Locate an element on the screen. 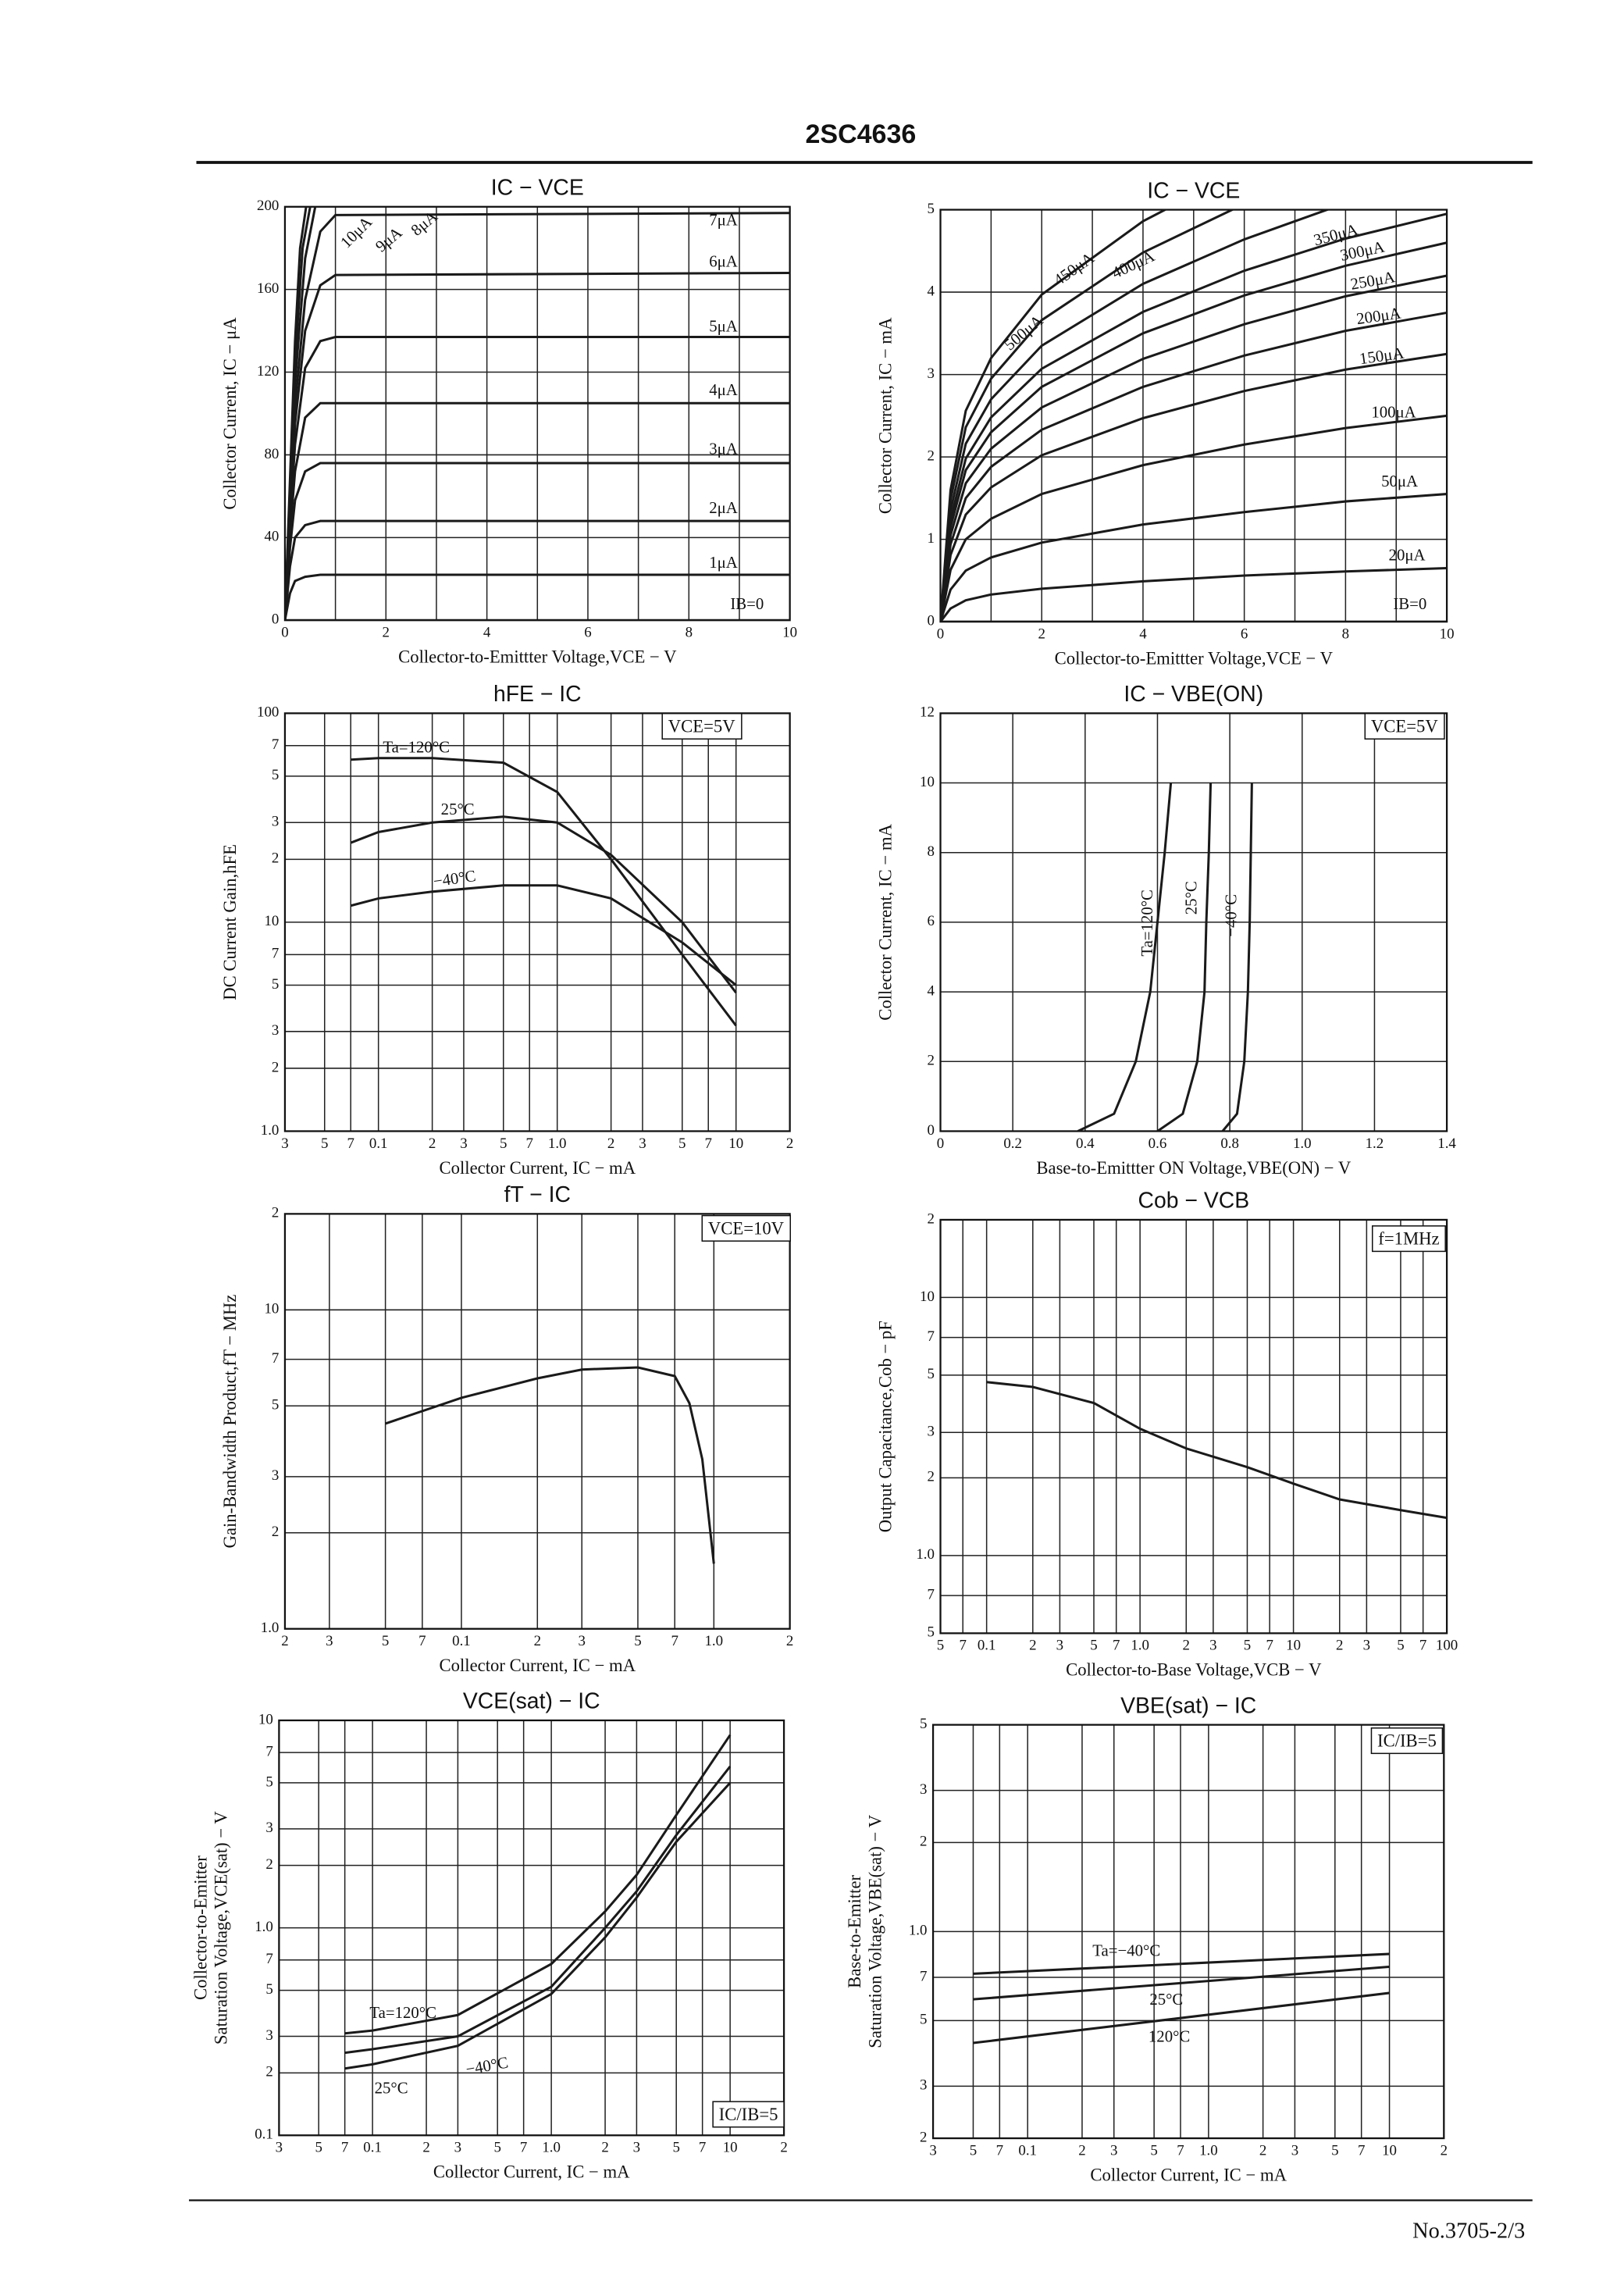 This screenshot has height=2278, width=1624. y-tick-label: 120 is located at coordinates (268, 371).